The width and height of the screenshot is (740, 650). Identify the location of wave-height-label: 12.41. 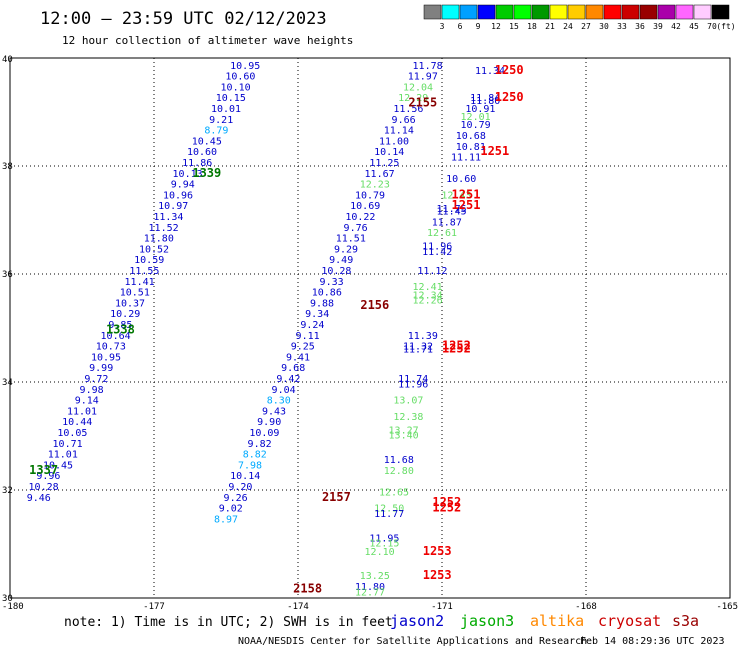
(428, 287).